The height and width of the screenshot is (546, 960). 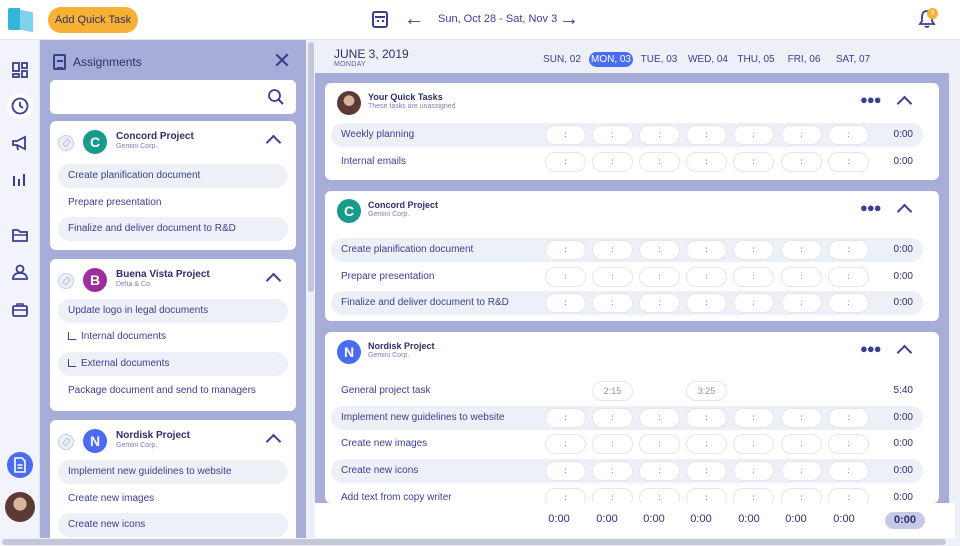 I want to click on time-input-mon: 2:15, so click(x=612, y=391).